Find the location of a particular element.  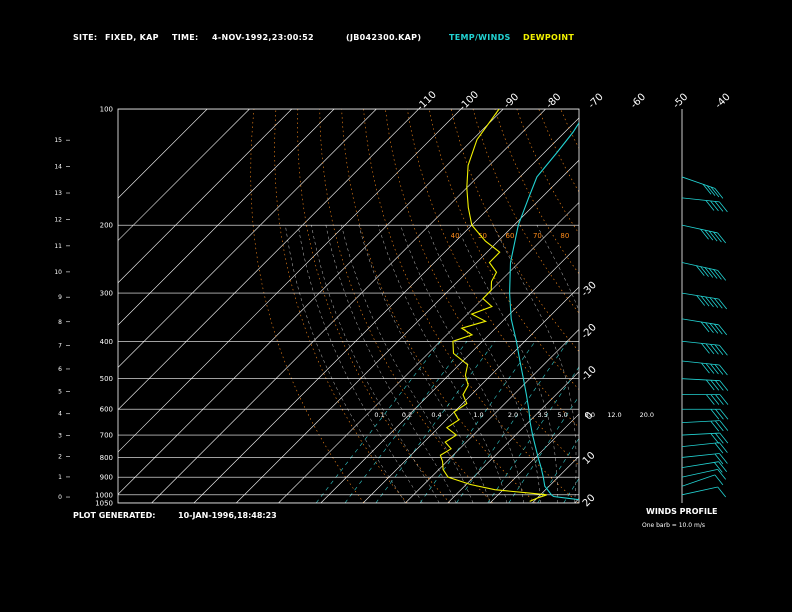

height-tick-label: 12 is located at coordinates (58, 219).